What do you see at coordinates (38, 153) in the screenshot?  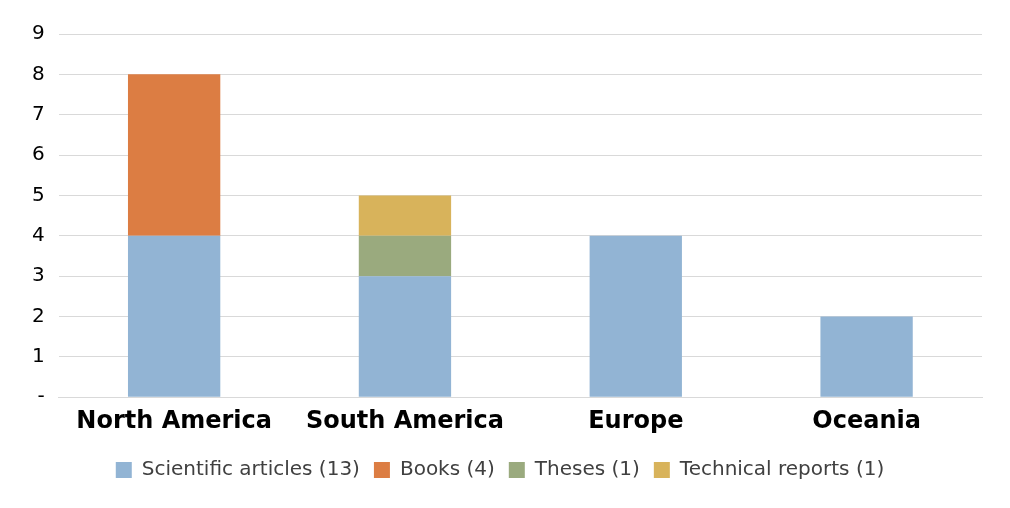 I see `y-tick-label: 6` at bounding box center [38, 153].